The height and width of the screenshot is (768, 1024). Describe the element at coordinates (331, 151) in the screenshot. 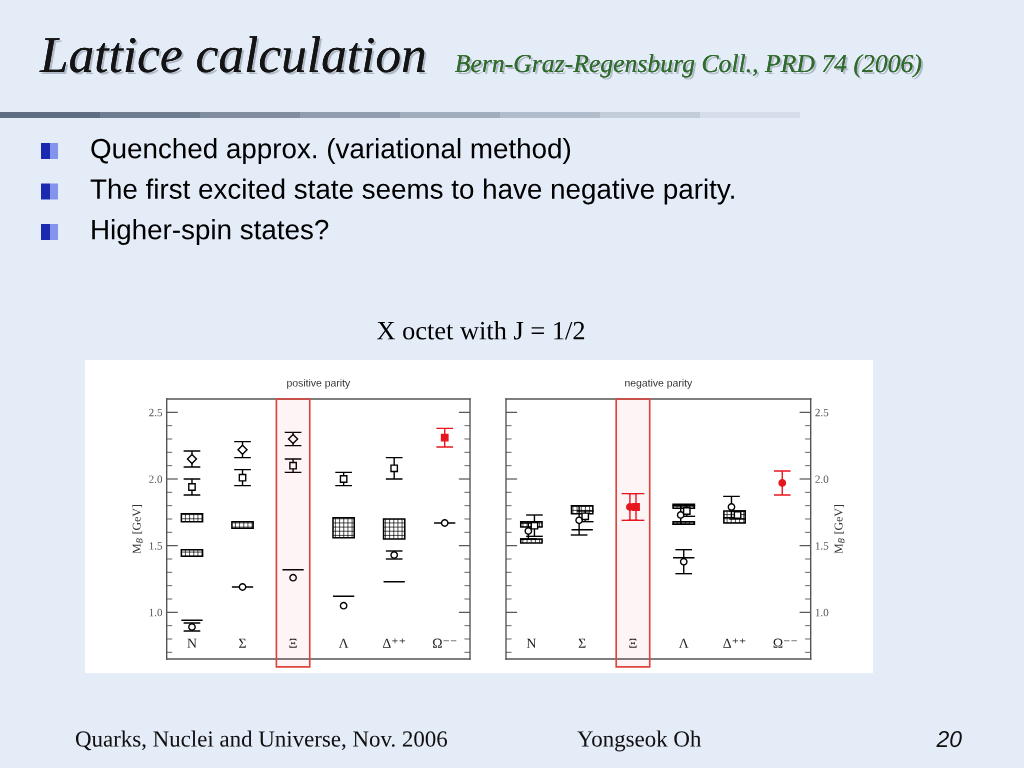

I see `text: Quenched approx. (variational method)` at that location.